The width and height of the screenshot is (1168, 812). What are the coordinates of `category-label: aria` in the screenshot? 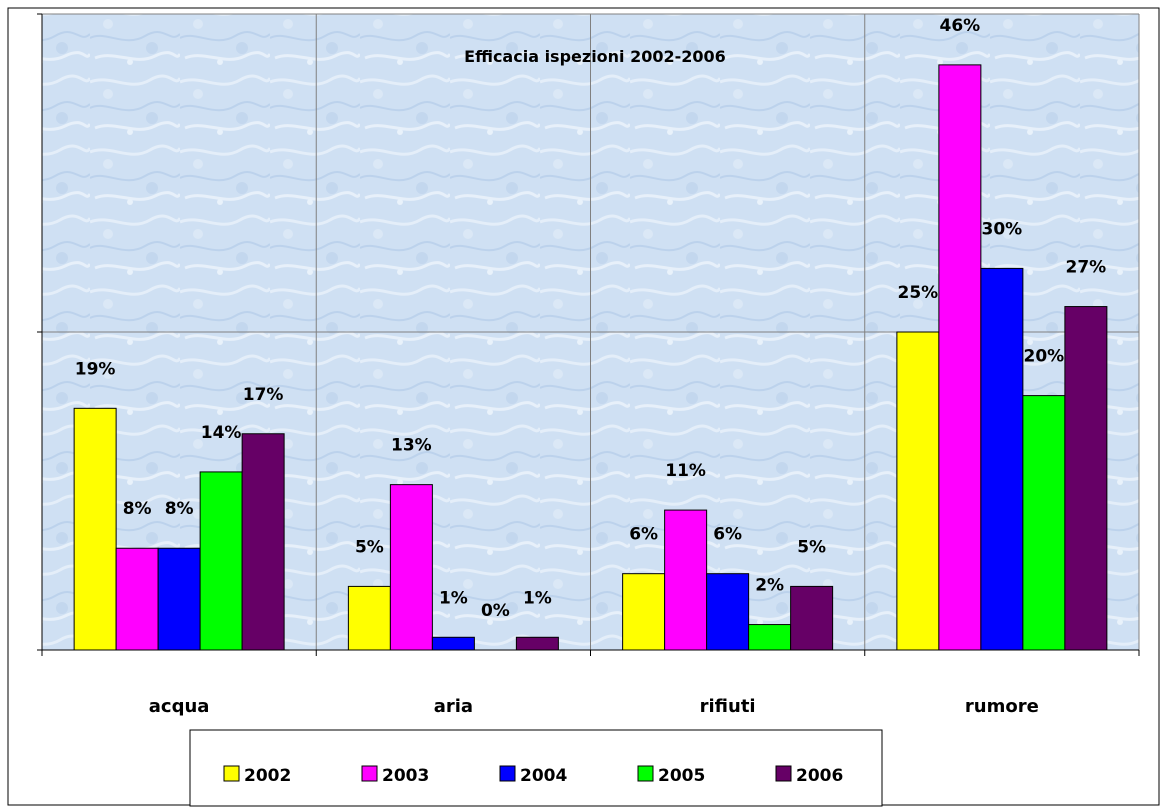 It's located at (453, 706).